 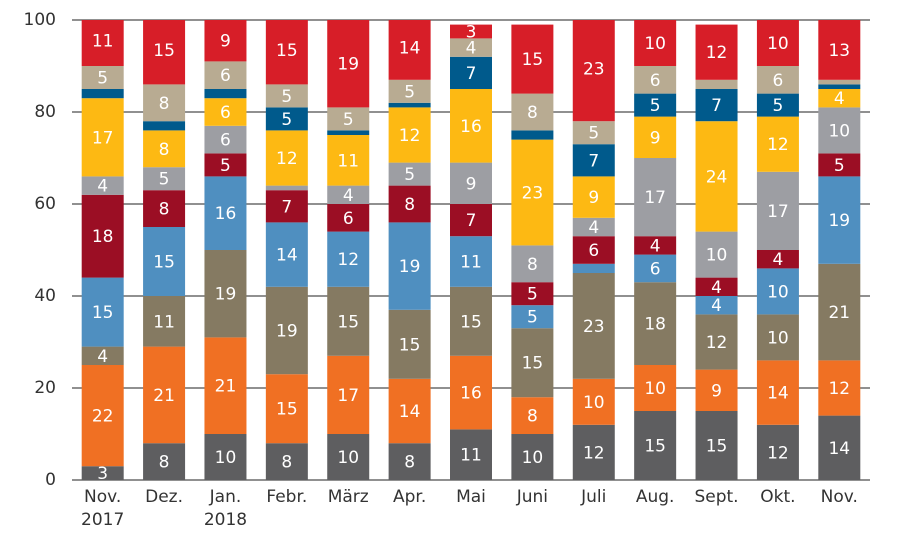 What do you see at coordinates (45, 112) in the screenshot?
I see `y-tick-label: 80` at bounding box center [45, 112].